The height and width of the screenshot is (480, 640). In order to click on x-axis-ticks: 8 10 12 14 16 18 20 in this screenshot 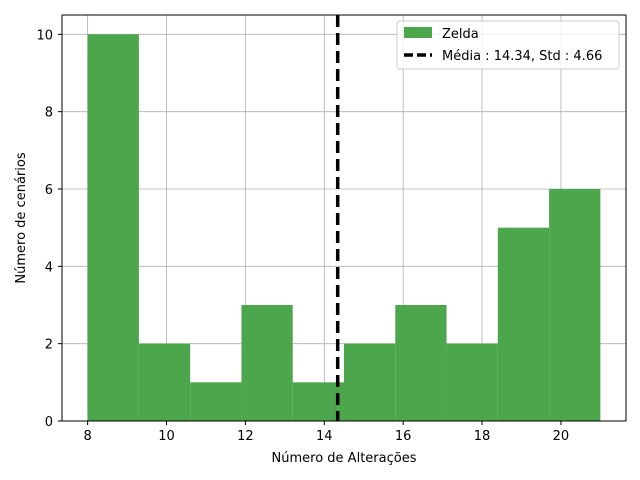, I will do `click(326, 432)`.